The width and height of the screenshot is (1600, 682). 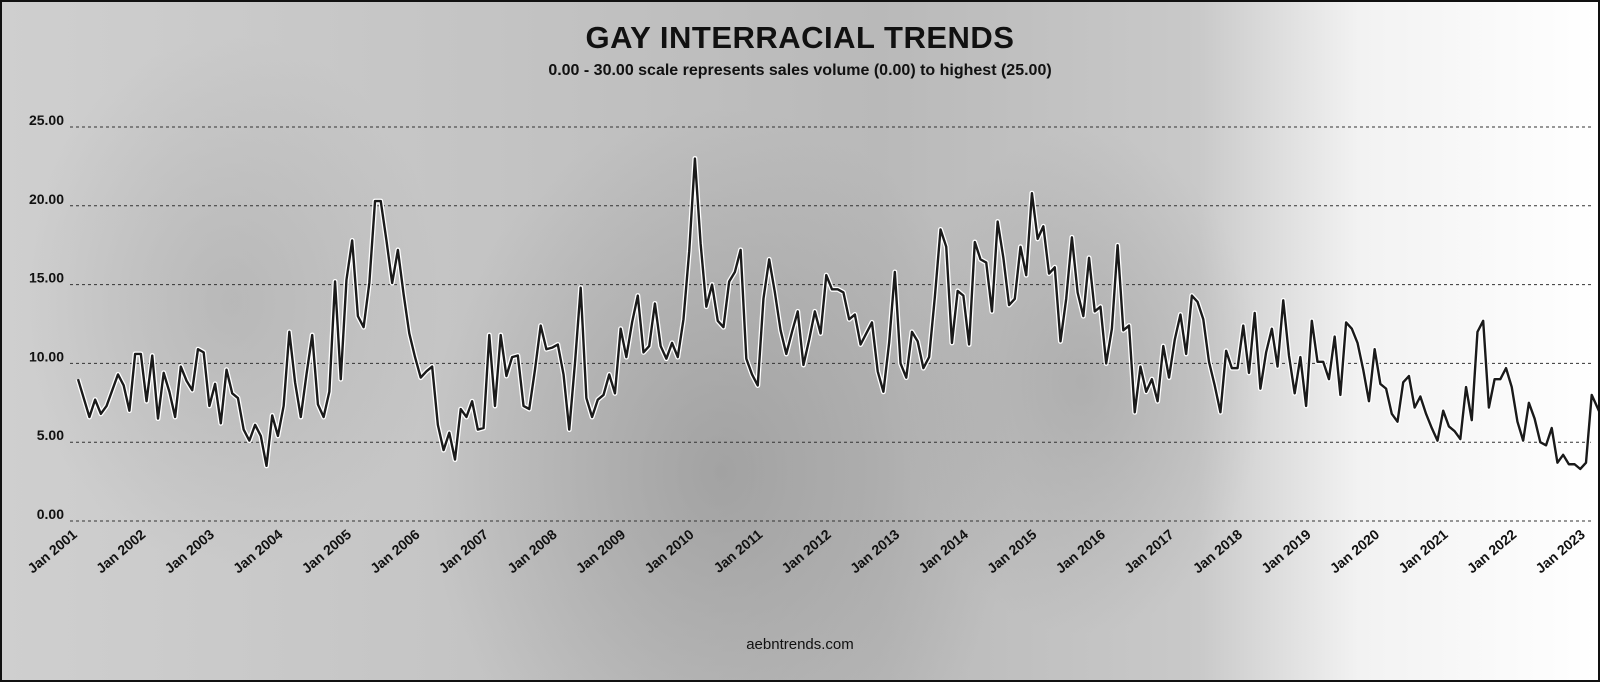 What do you see at coordinates (46, 317) in the screenshot?
I see `y-tick-labels: 0.00 5.00 10.00 15.00 20.00 25.00` at bounding box center [46, 317].